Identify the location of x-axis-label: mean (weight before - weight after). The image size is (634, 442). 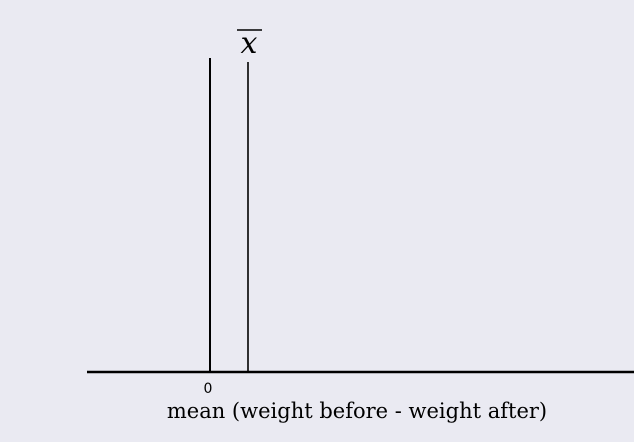
(357, 411).